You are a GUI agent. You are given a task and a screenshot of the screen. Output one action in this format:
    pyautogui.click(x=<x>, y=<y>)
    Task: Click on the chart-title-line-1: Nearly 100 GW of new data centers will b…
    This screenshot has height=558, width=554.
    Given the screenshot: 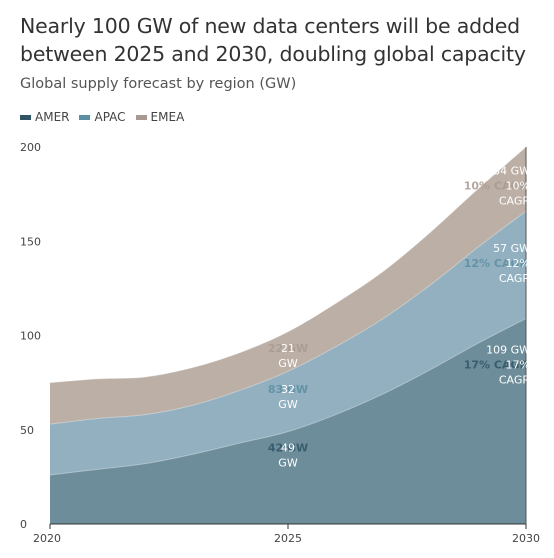 What is the action you would take?
    pyautogui.click(x=270, y=26)
    